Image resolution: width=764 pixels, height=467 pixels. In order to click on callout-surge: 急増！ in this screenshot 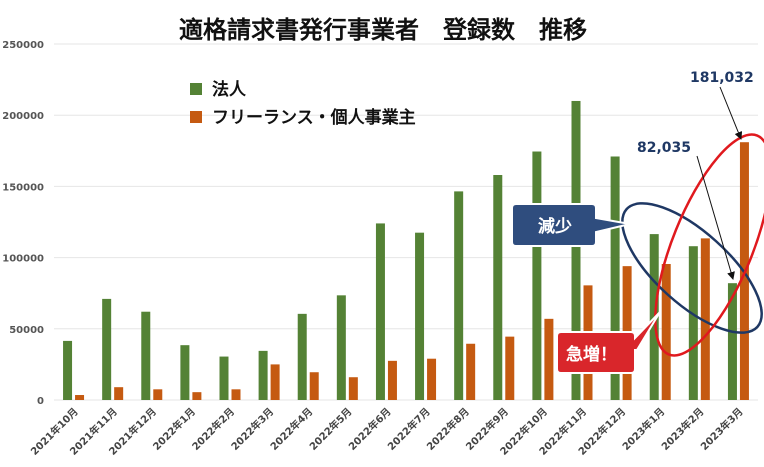, I will do `click(608, 342)`.